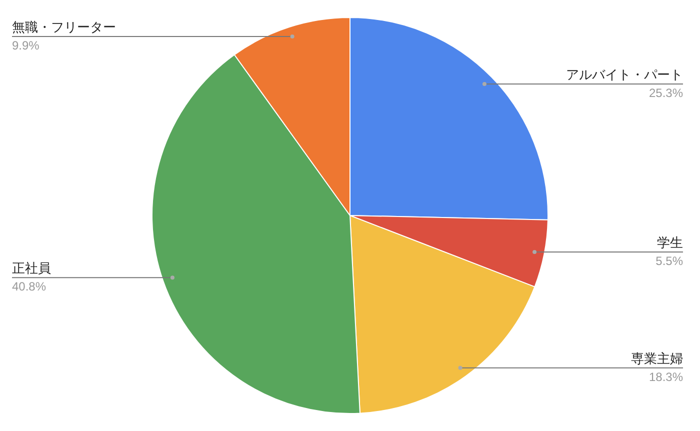 The image size is (700, 431). What do you see at coordinates (666, 93) in the screenshot?
I see `data-label: 25.3%` at bounding box center [666, 93].